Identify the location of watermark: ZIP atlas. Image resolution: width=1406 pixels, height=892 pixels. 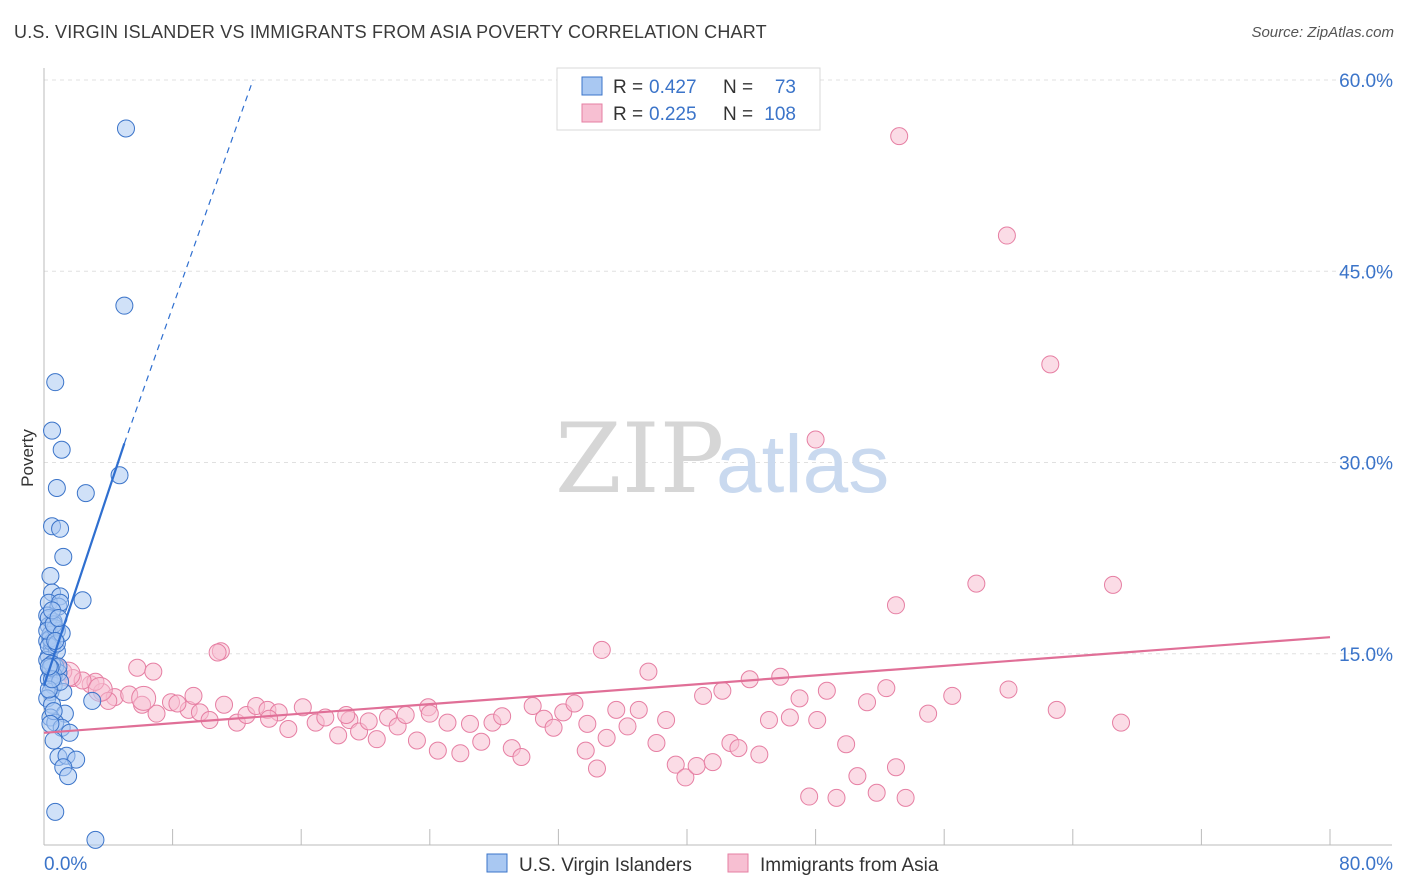
(722, 459).